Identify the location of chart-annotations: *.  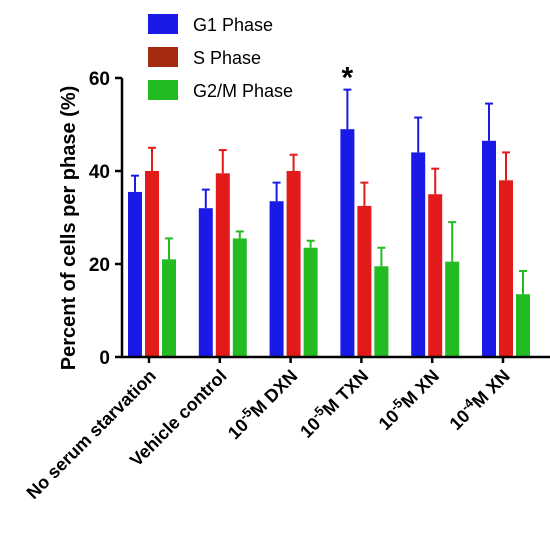
(348, 78).